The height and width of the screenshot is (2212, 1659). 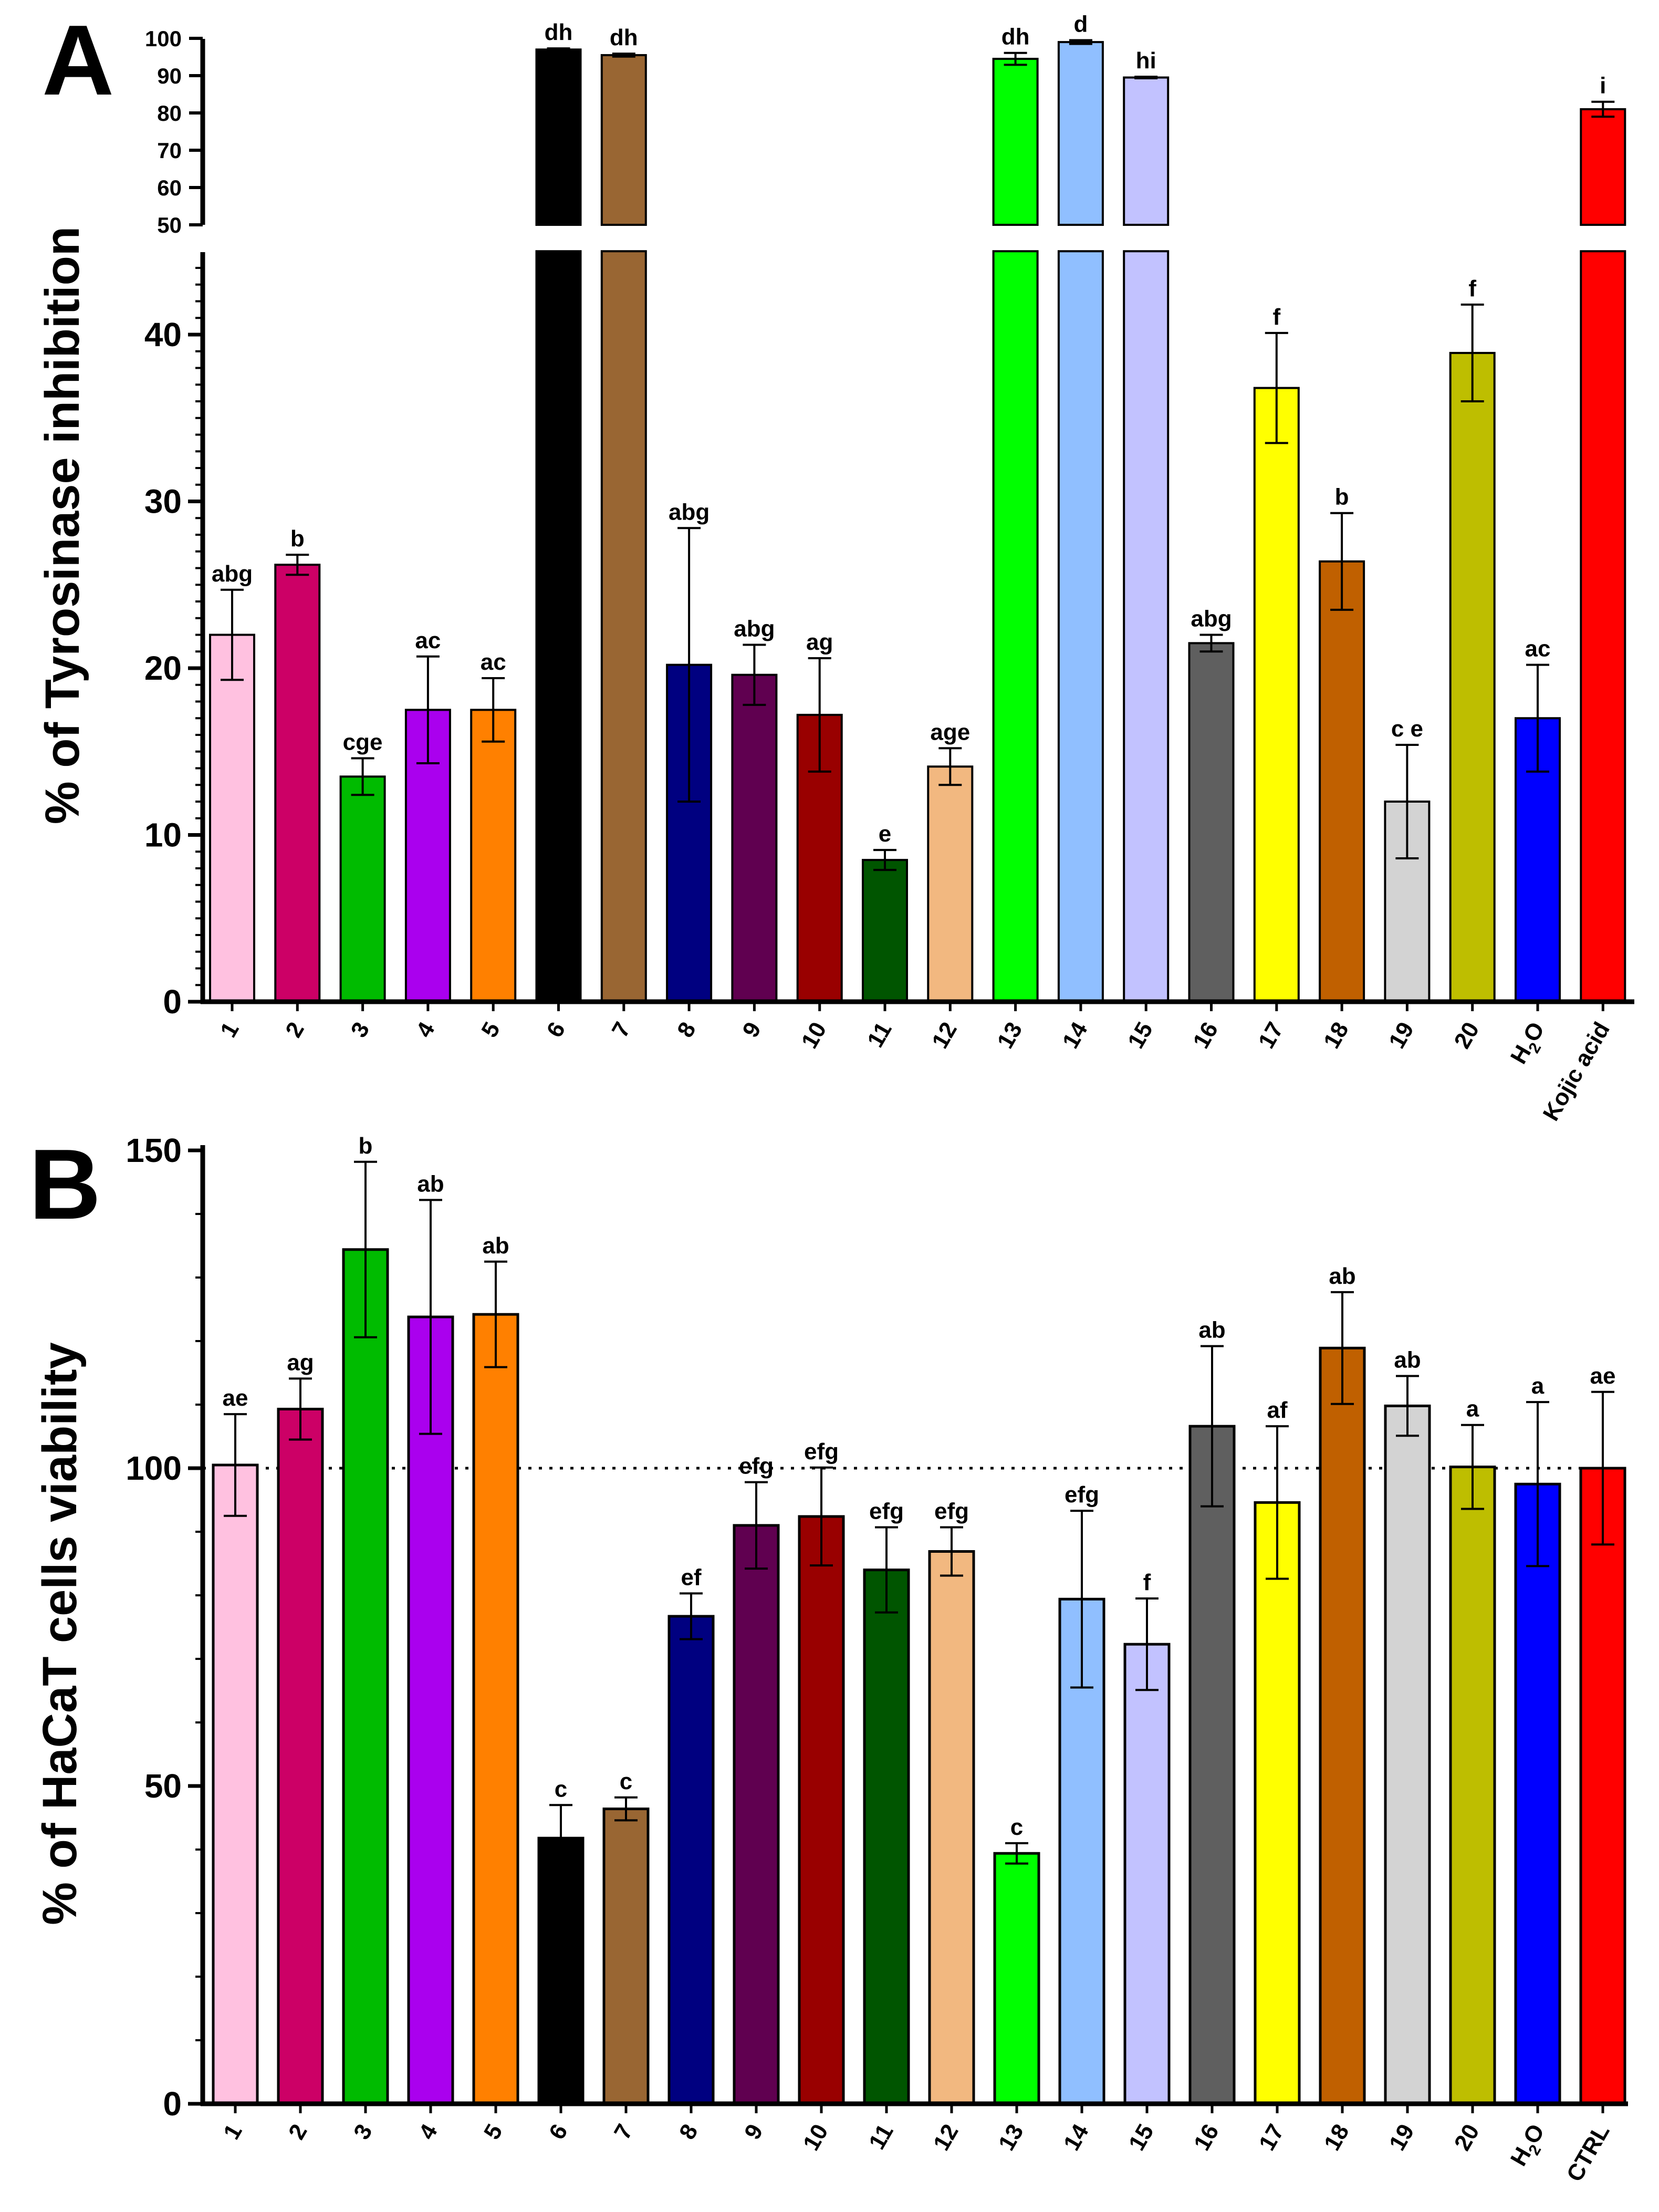 I want to click on x-tick-label: 3, so click(x=364, y=2132).